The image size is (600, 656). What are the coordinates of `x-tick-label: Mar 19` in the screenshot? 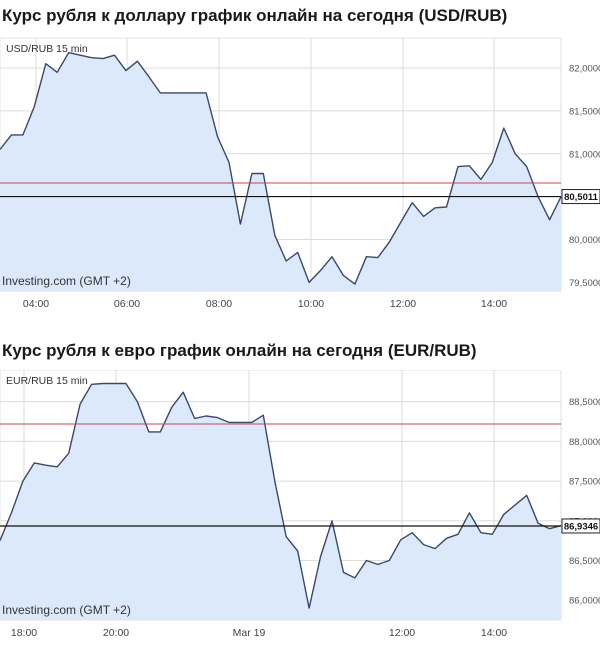 It's located at (249, 633).